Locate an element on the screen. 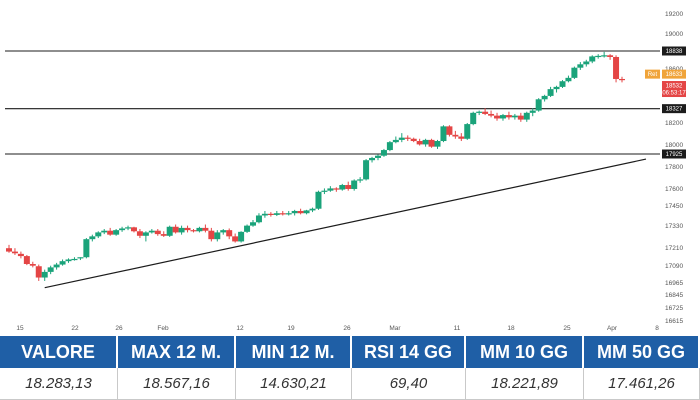 The image size is (700, 400). y-tick-label: 17330 is located at coordinates (674, 226).